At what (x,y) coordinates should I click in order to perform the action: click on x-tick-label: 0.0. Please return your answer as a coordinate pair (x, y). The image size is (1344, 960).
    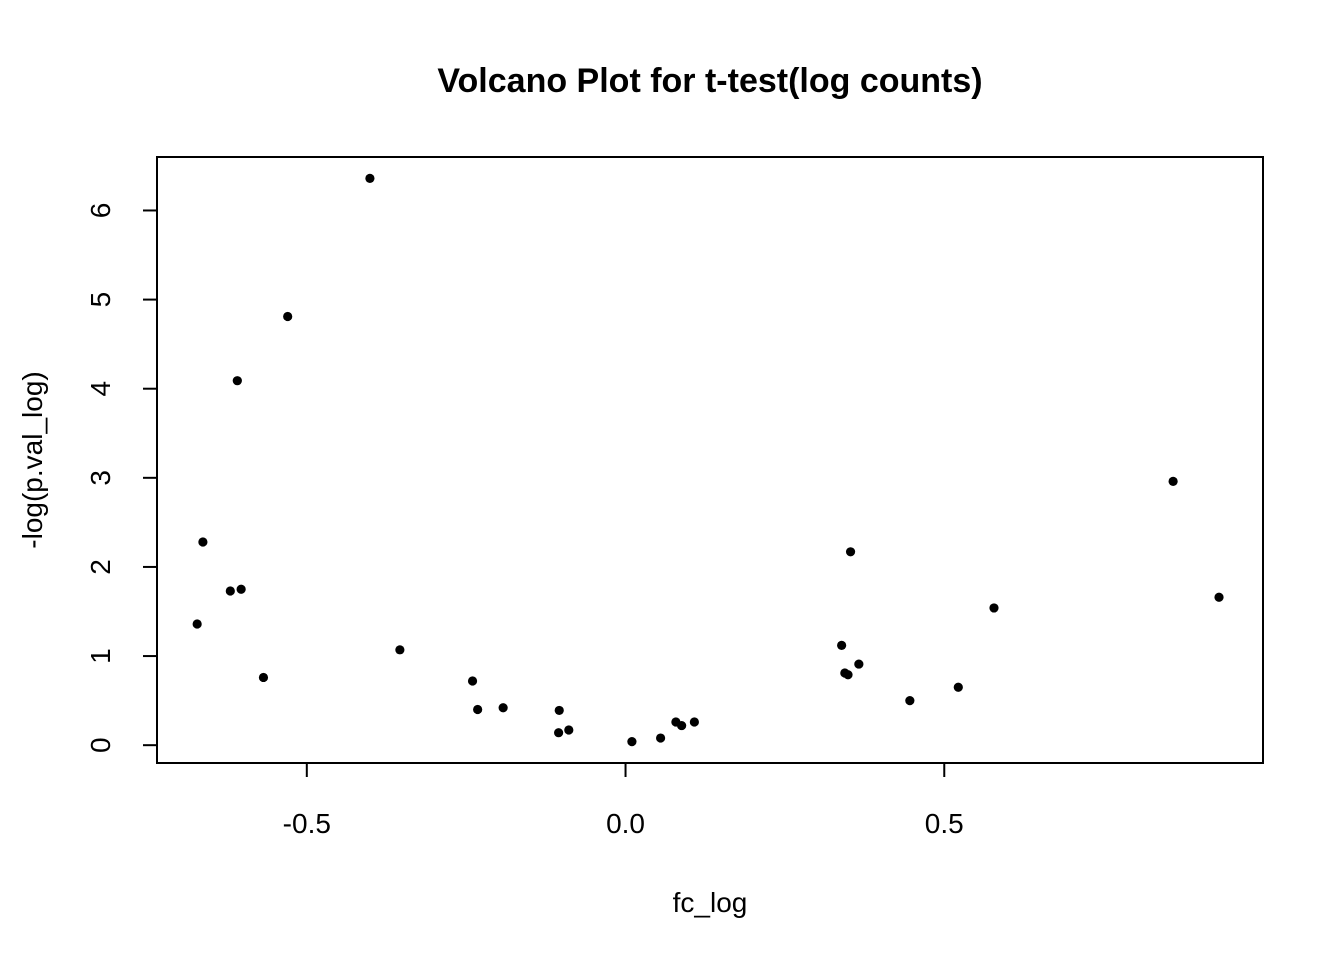
    Looking at the image, I should click on (625, 823).